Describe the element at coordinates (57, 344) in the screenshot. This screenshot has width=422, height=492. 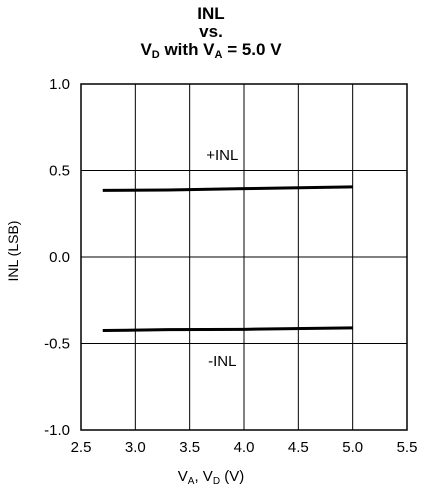
I see `y-tick-label: -0.5` at that location.